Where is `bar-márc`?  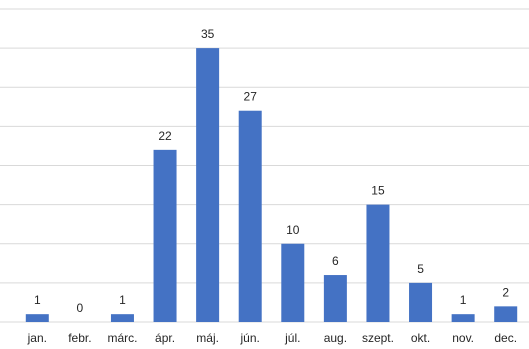 bar-márc is located at coordinates (122, 318).